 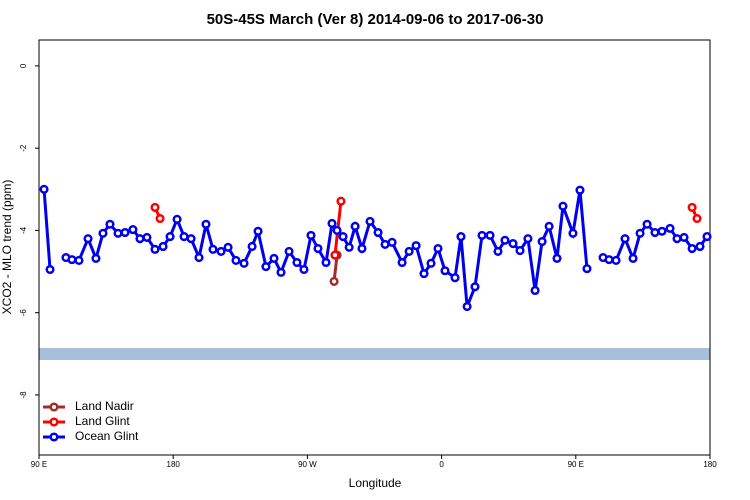 What do you see at coordinates (102, 421) in the screenshot?
I see `legend-label: Land Glint` at bounding box center [102, 421].